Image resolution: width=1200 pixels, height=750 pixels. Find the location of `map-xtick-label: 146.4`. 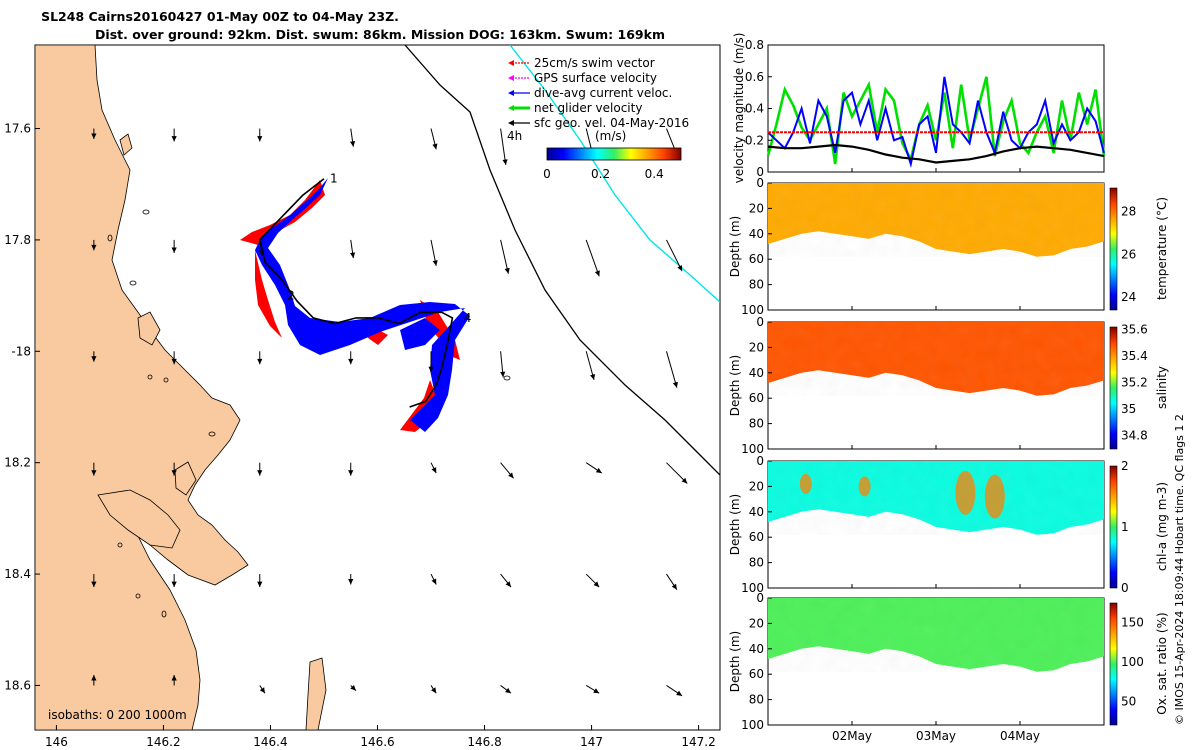

map-xtick-label: 146.4 is located at coordinates (270, 742).